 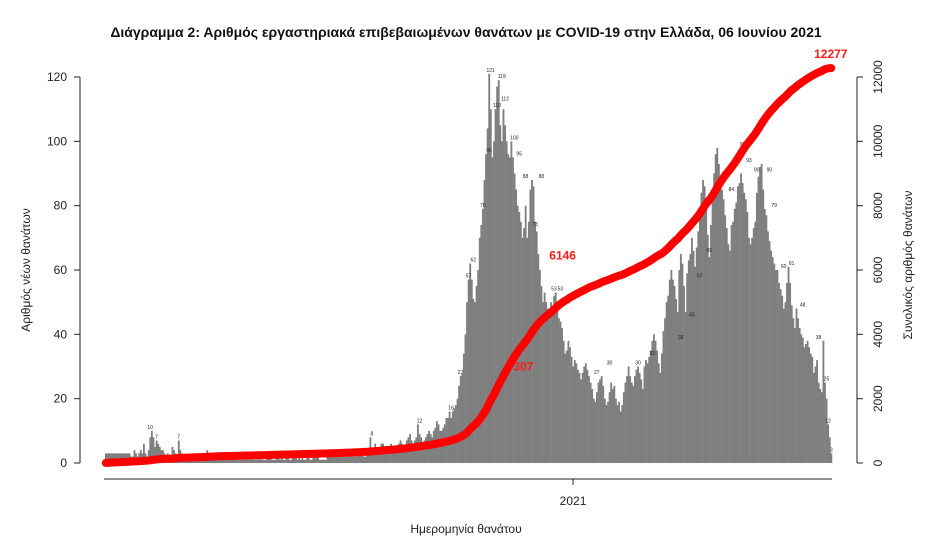 I want to click on bar-value-label: 95, so click(x=519, y=154).